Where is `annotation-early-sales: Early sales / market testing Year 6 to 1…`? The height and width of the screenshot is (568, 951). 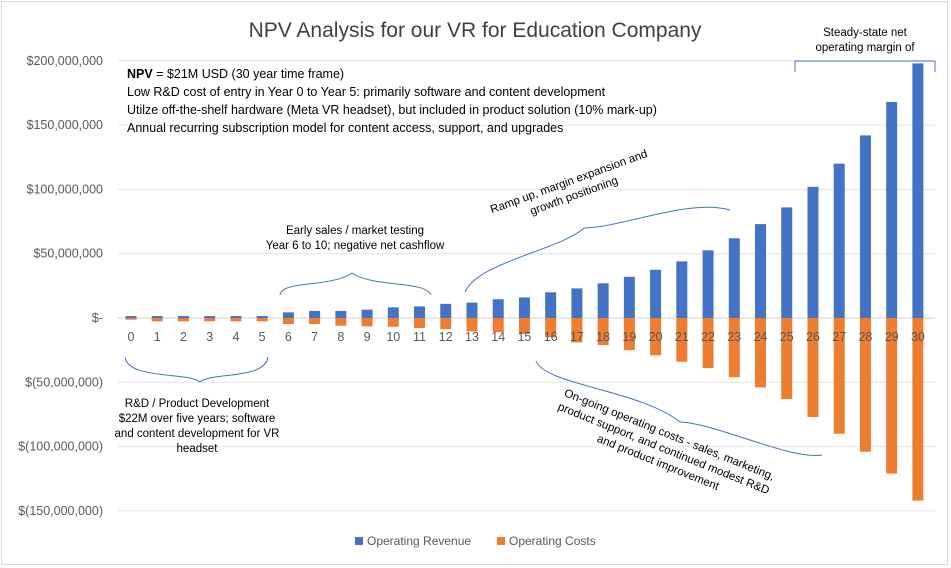 annotation-early-sales: Early sales / market testing Year 6 to 1… is located at coordinates (355, 238).